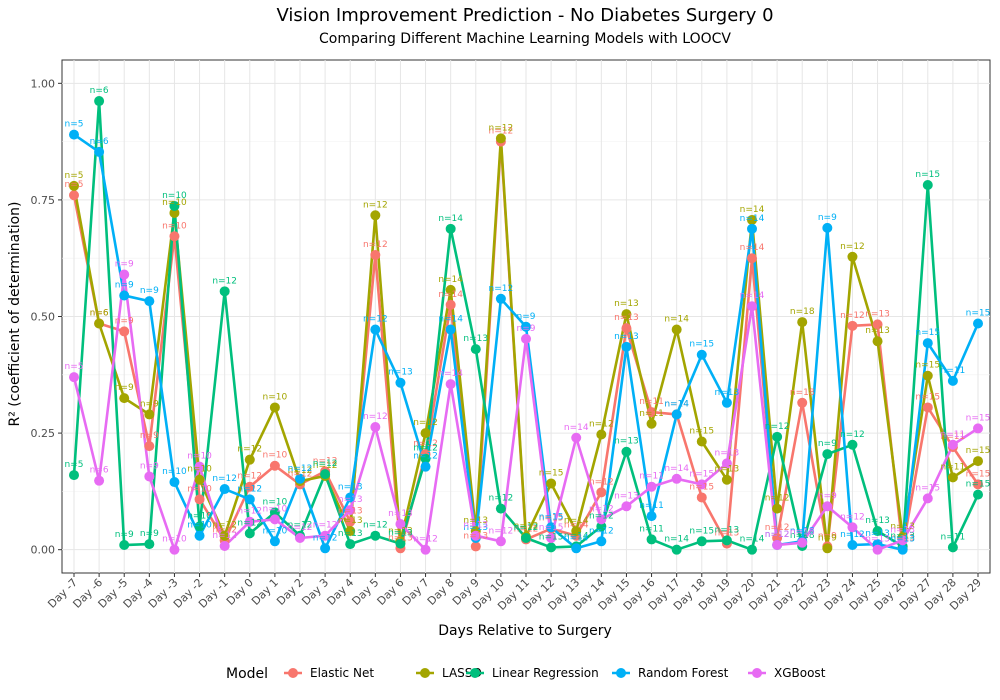  I want to click on x-tick-label: Day 6, so click(391, 592).